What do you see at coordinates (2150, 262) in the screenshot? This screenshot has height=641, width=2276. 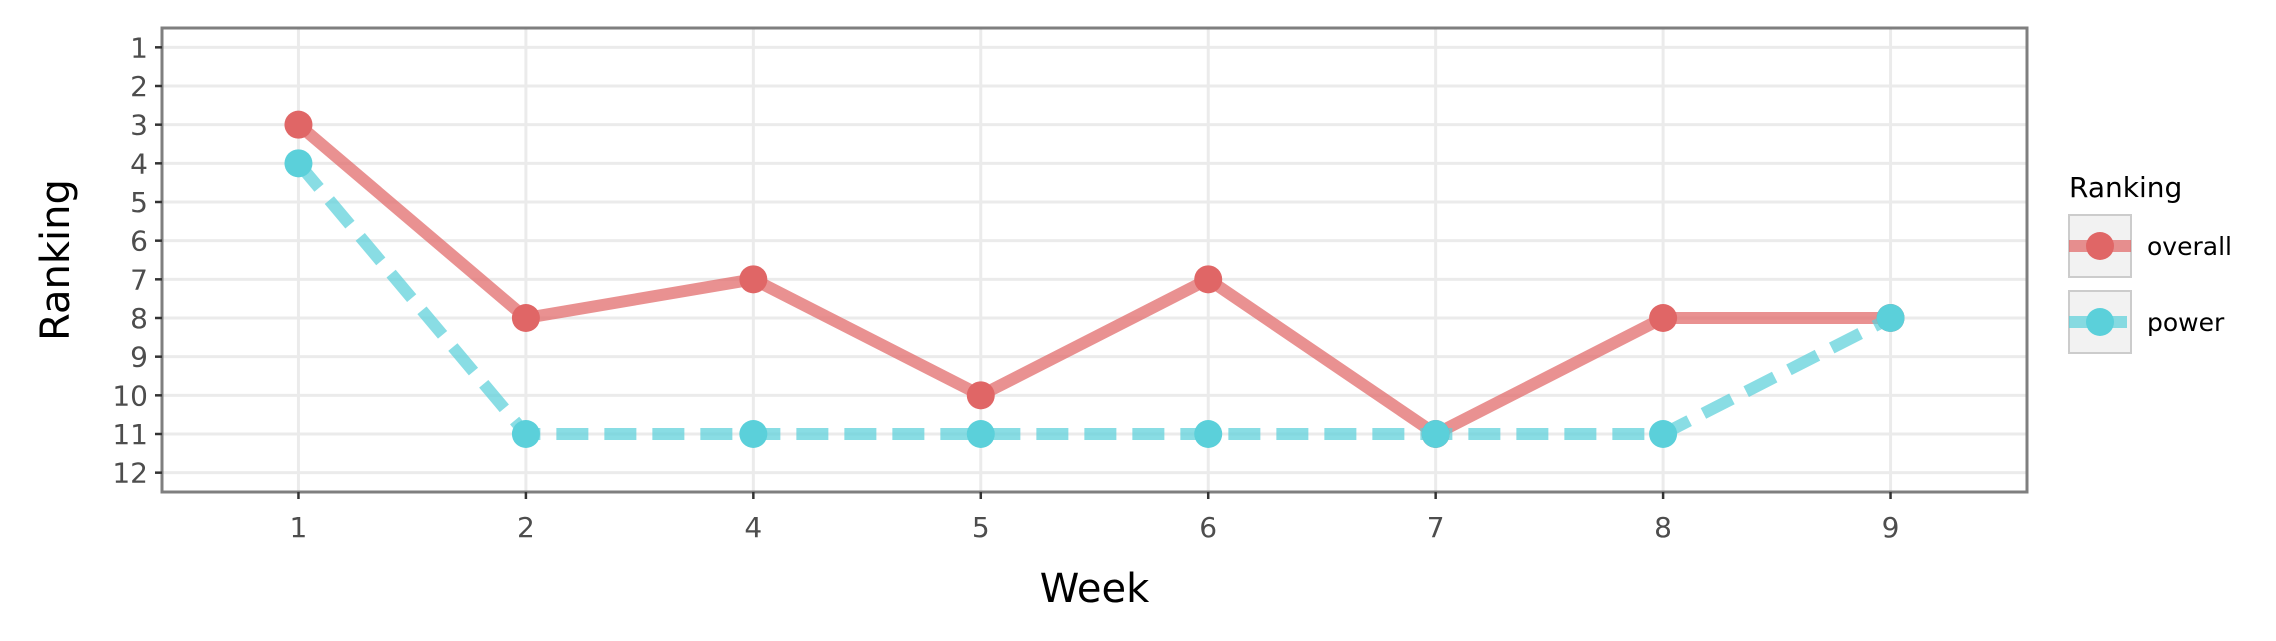 I see `legend: Ranking overall power` at bounding box center [2150, 262].